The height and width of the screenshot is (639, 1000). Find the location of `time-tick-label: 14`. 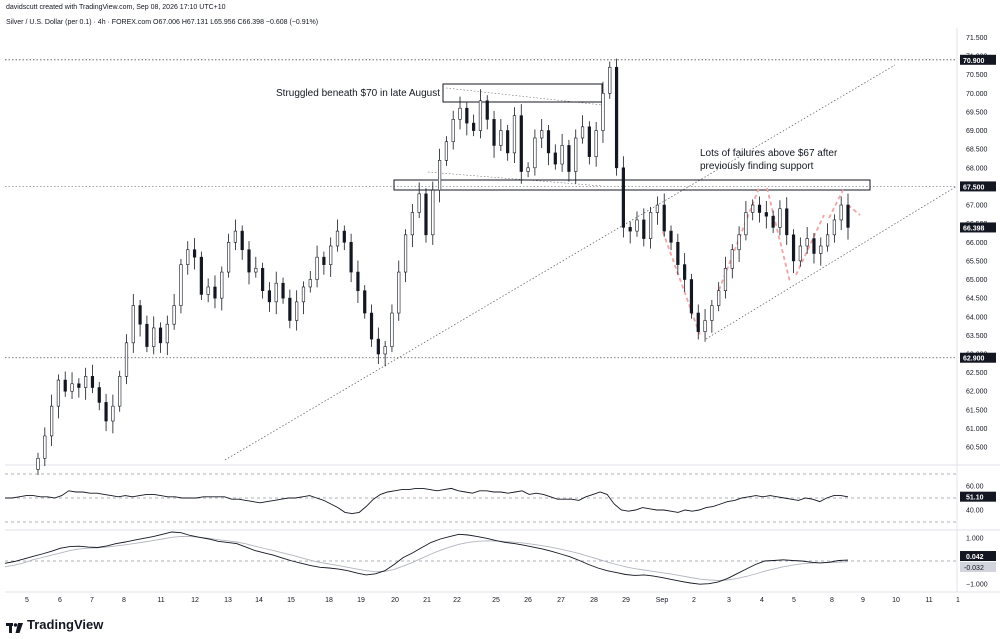

time-tick-label: 14 is located at coordinates (259, 600).